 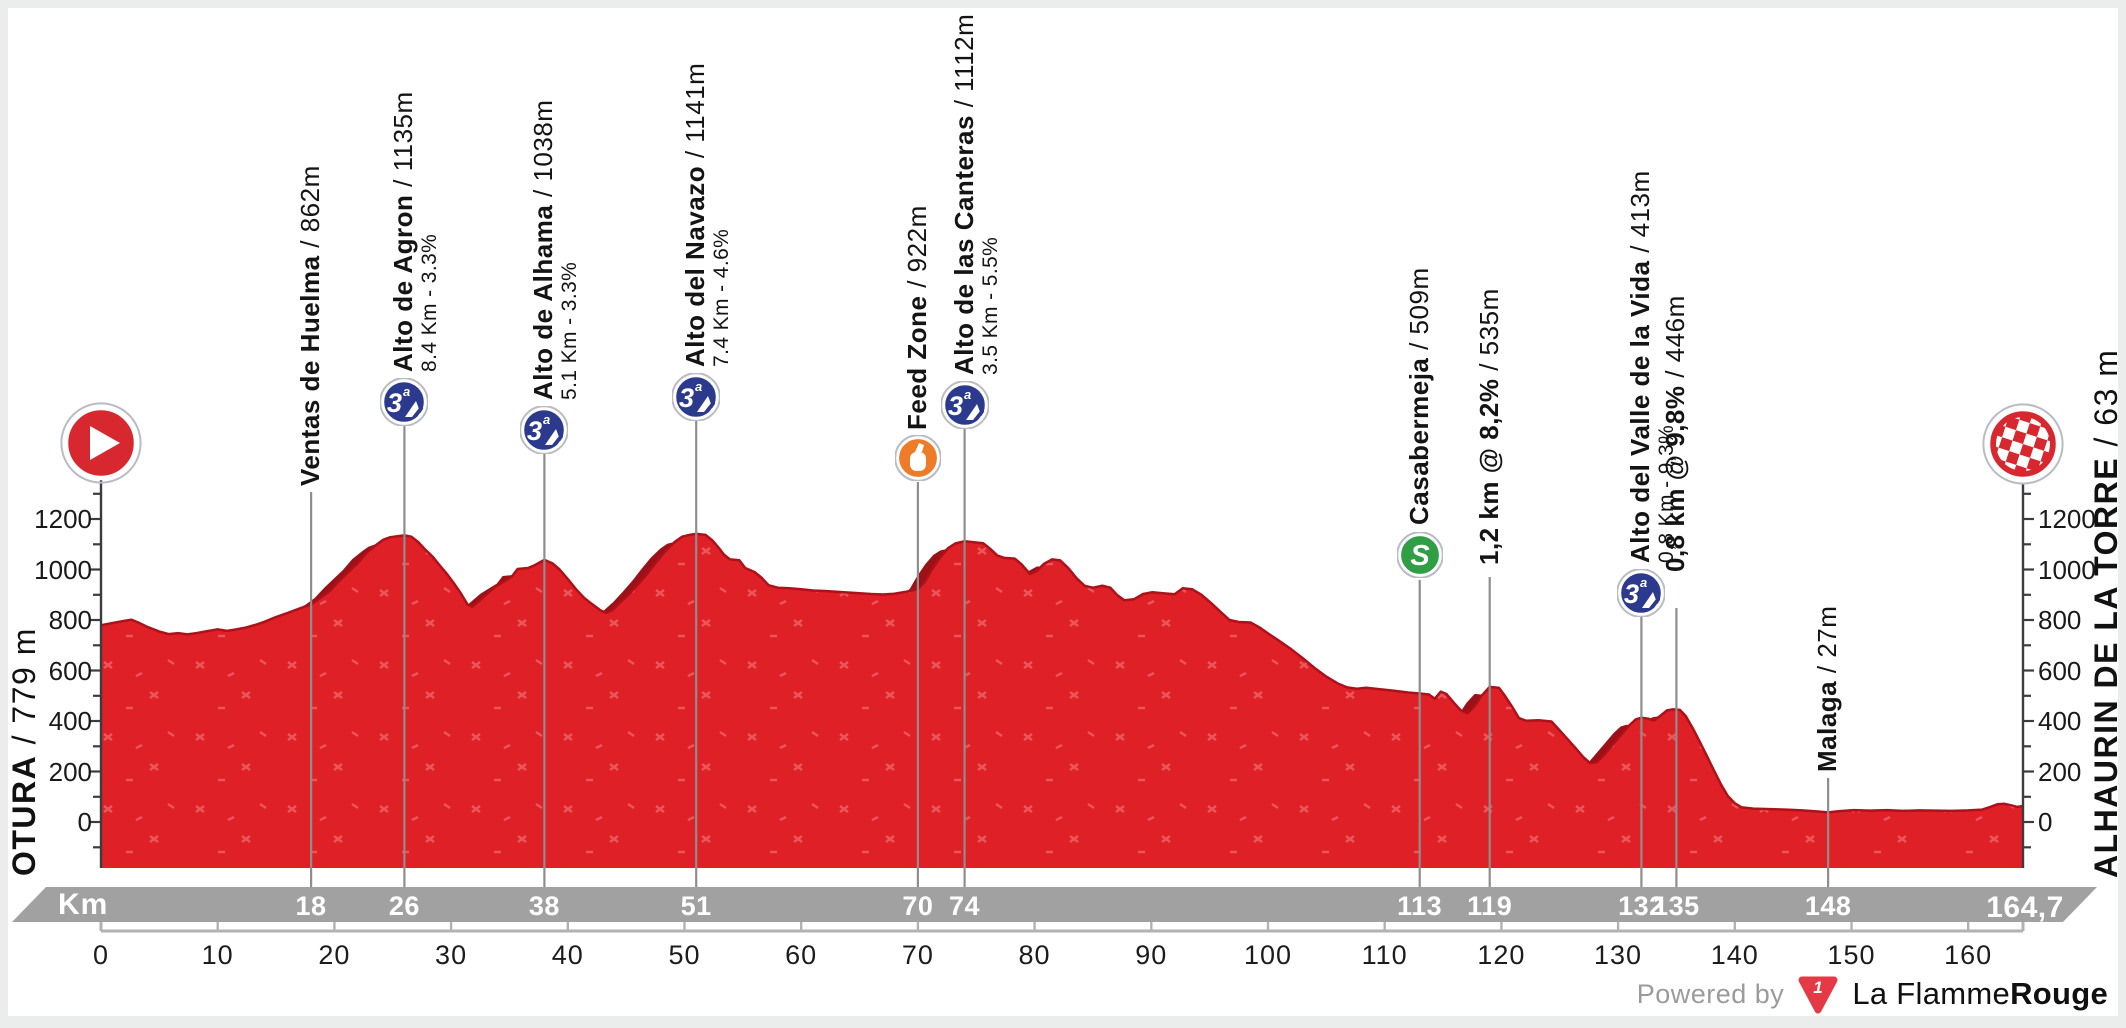 I want to click on waypoint-label: Feed Zone / 922m, so click(x=916, y=317).